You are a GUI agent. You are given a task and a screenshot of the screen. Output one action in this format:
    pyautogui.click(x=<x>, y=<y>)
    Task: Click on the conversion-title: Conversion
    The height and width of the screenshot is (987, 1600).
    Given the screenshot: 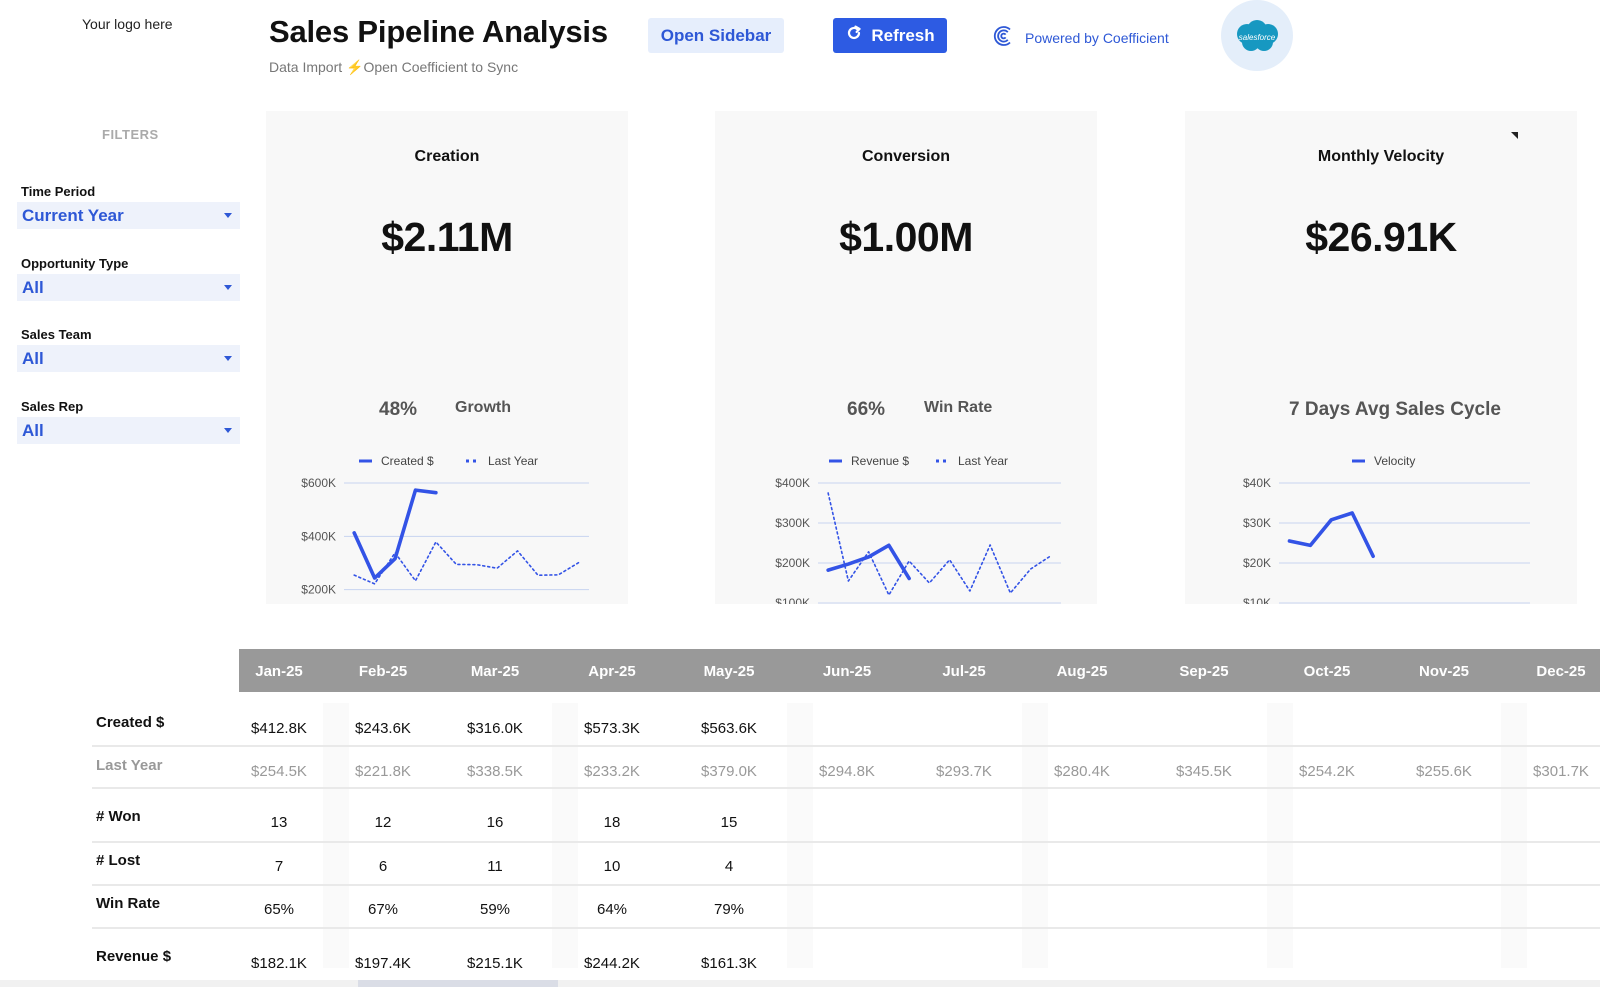 What is the action you would take?
    pyautogui.click(x=905, y=156)
    